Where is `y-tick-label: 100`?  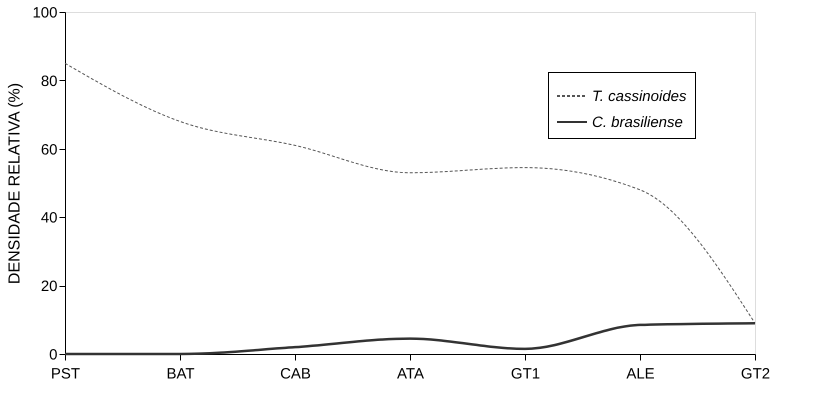
y-tick-label: 100 is located at coordinates (45, 13).